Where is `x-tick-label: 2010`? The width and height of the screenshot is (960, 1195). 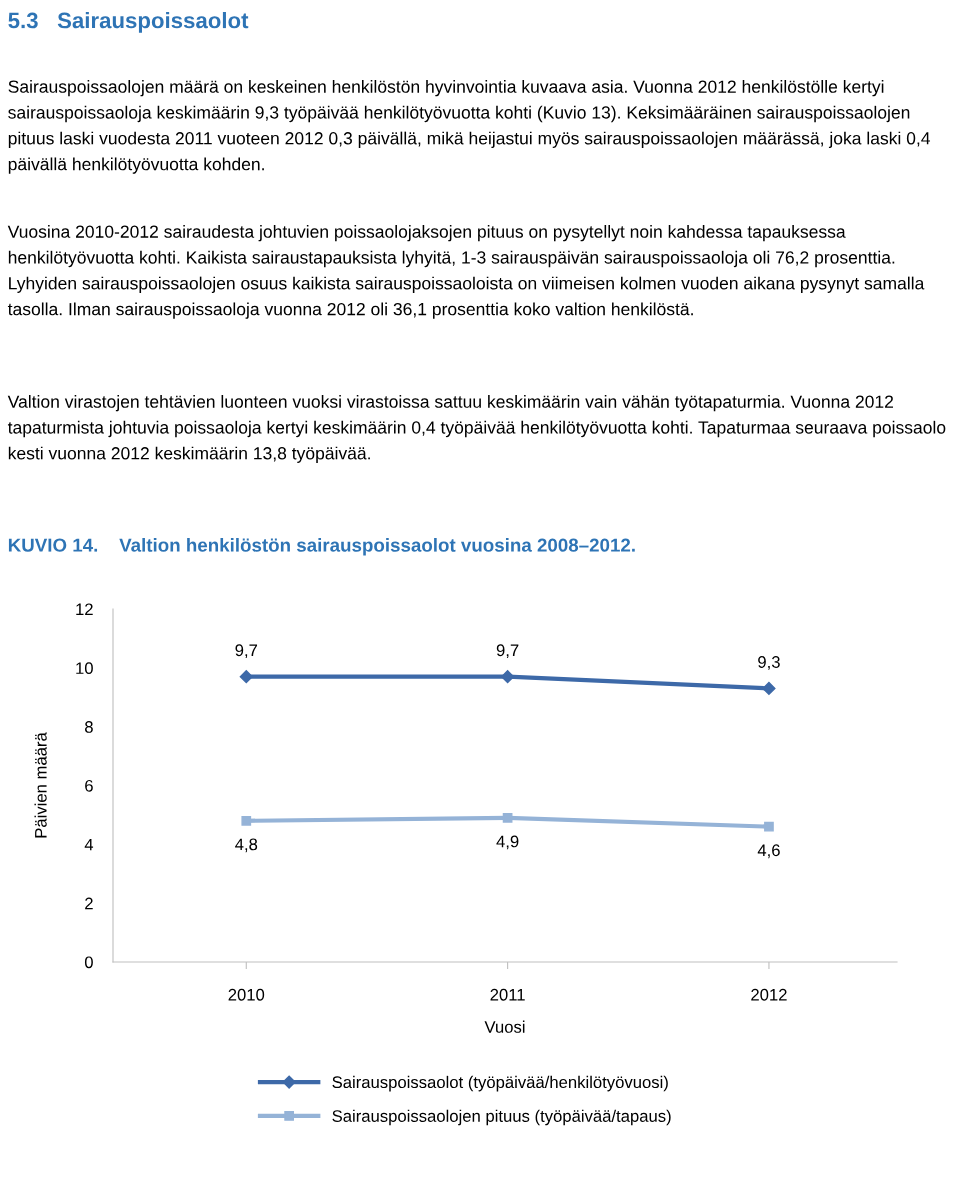 x-tick-label: 2010 is located at coordinates (246, 994).